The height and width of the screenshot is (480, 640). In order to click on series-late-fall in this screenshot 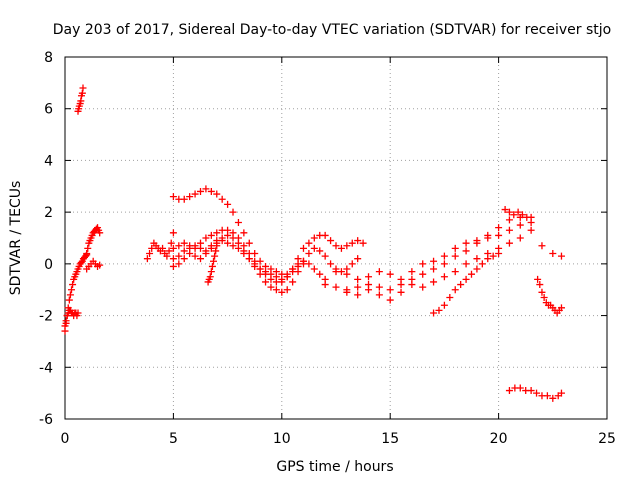, I will do `click(549, 296)`.